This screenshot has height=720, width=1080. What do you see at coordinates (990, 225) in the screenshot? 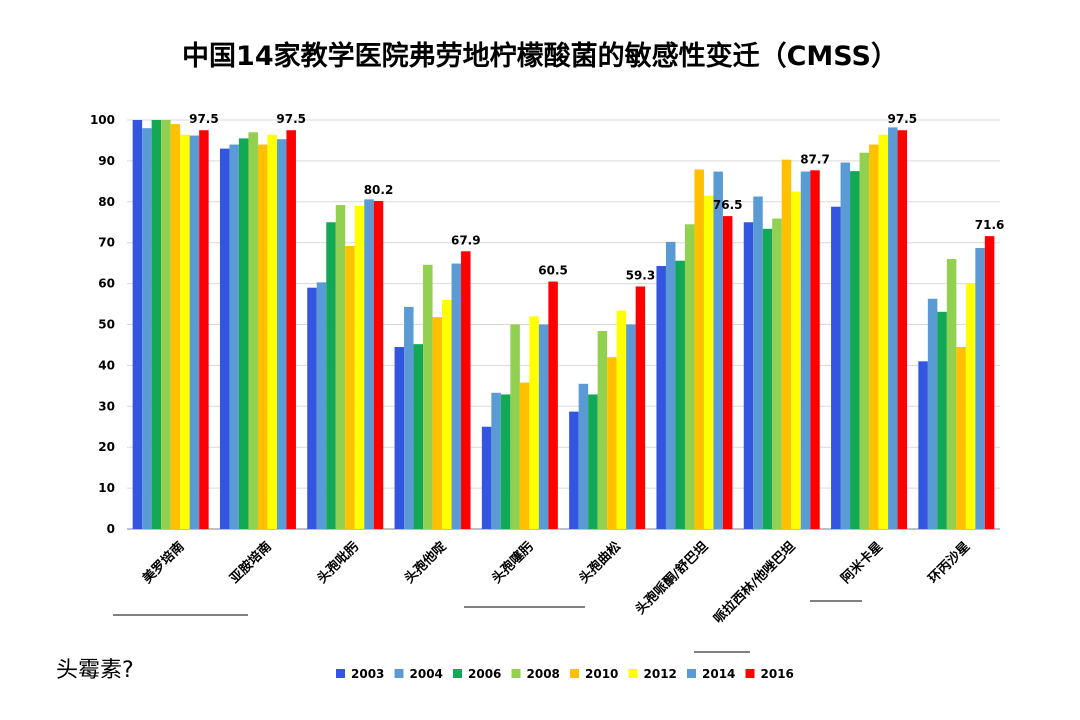
I see `data-label: 71.6` at bounding box center [990, 225].